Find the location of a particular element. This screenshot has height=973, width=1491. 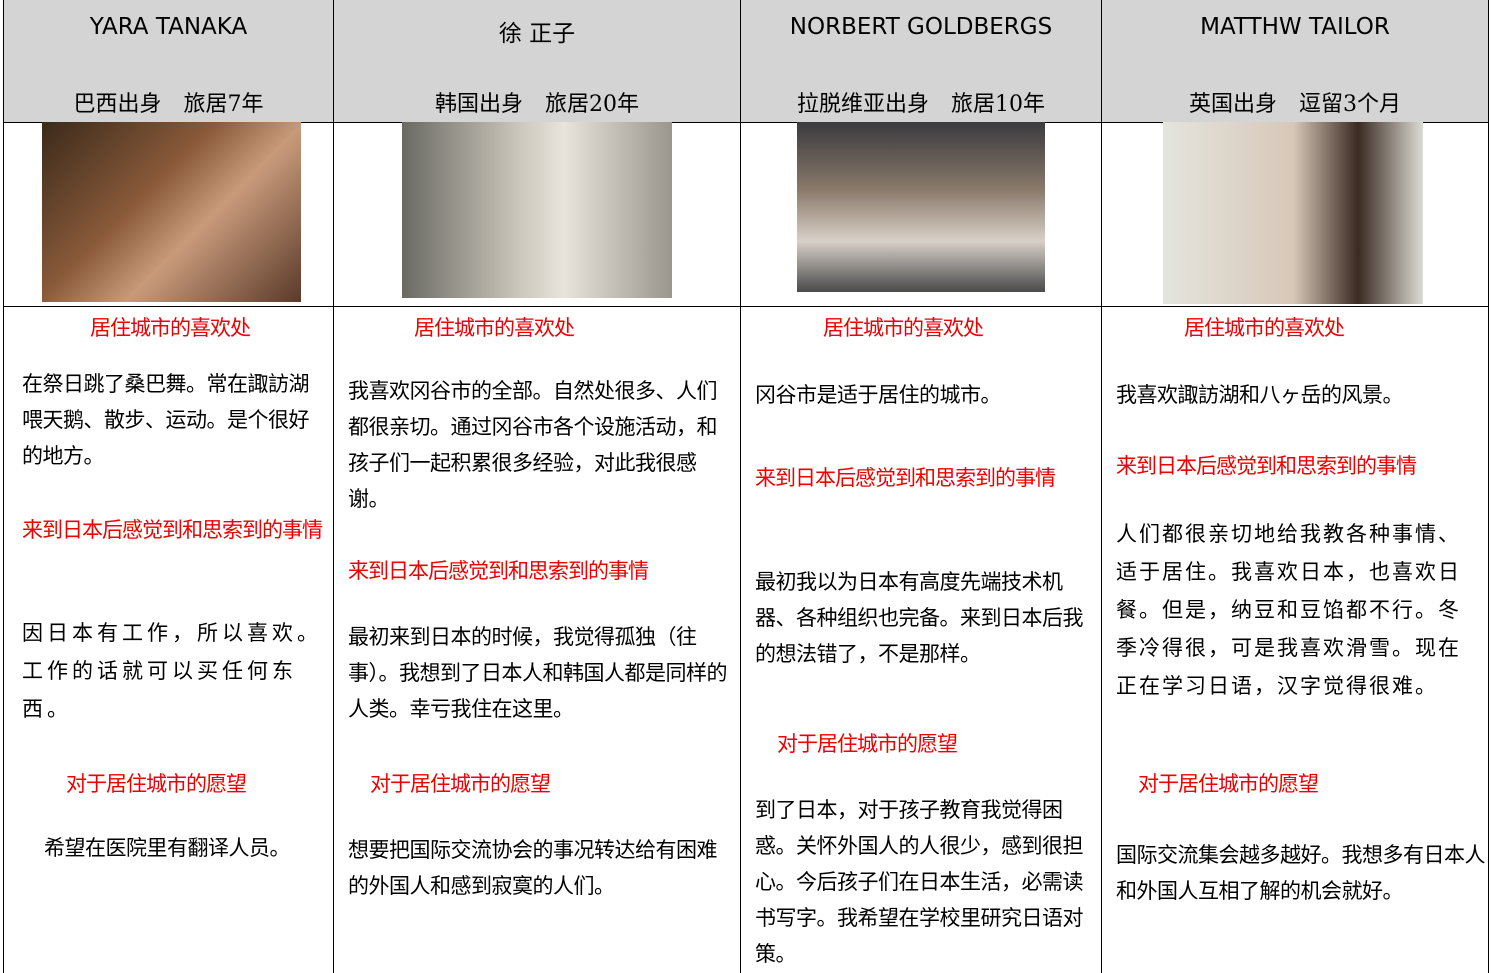

header-cell: MATTHW TAILOR 英国出身 逗留3个月 is located at coordinates (1295, 61).